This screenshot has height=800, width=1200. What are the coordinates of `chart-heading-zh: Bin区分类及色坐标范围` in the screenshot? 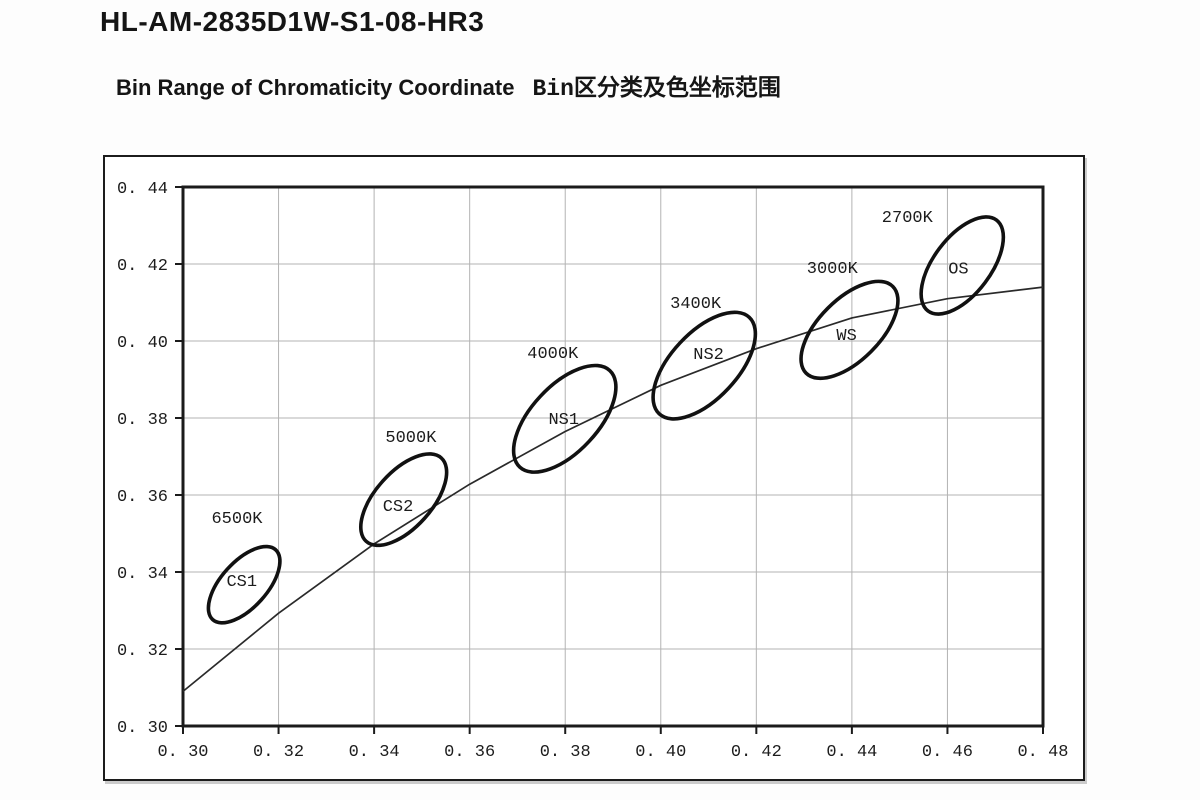 It's located at (656, 89).